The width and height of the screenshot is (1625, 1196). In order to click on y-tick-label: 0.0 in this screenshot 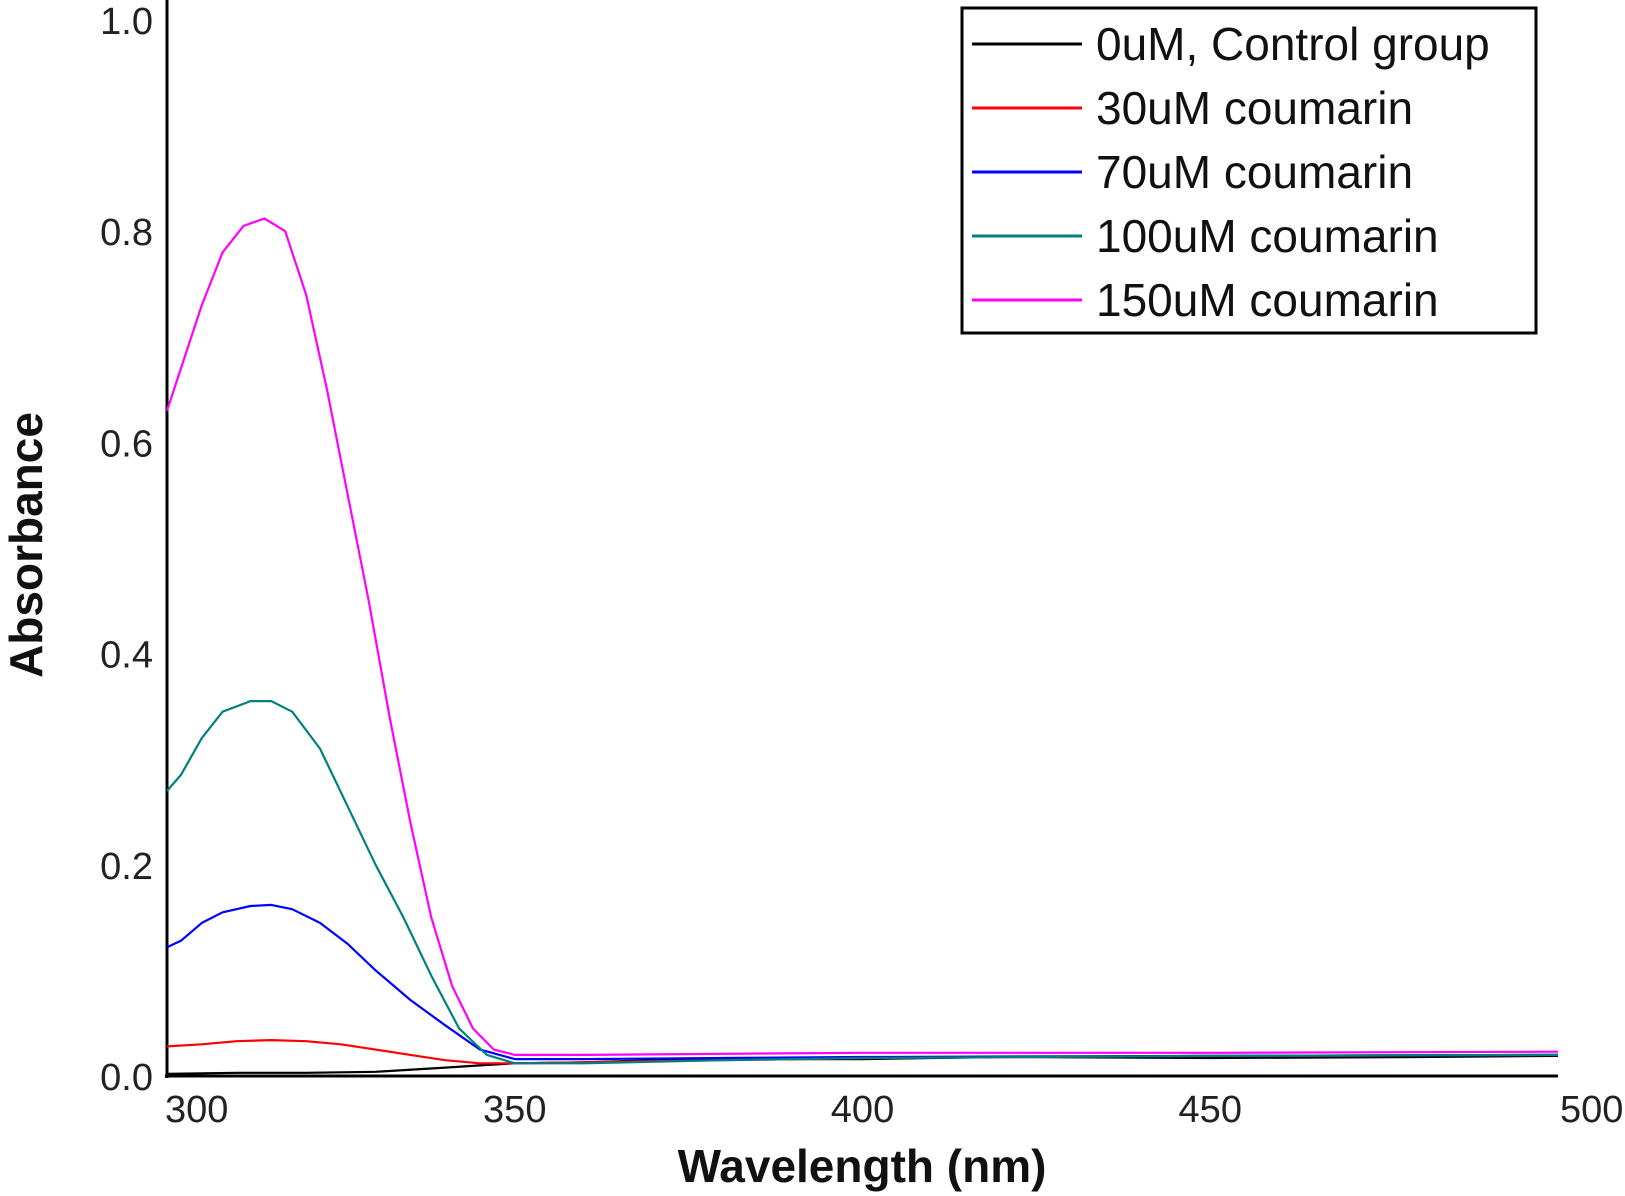, I will do `click(126, 1078)`.